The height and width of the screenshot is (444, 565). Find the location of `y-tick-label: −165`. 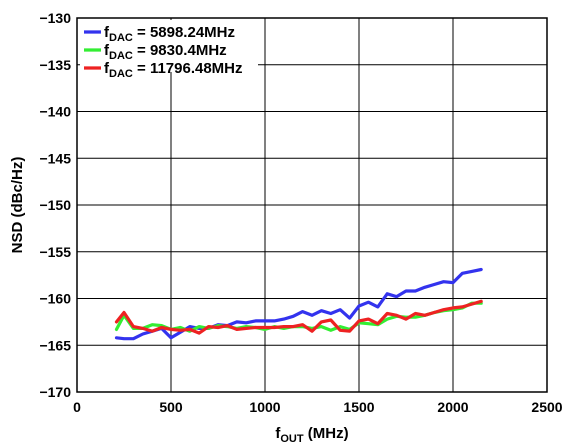

y-tick-label: −165 is located at coordinates (55, 345).